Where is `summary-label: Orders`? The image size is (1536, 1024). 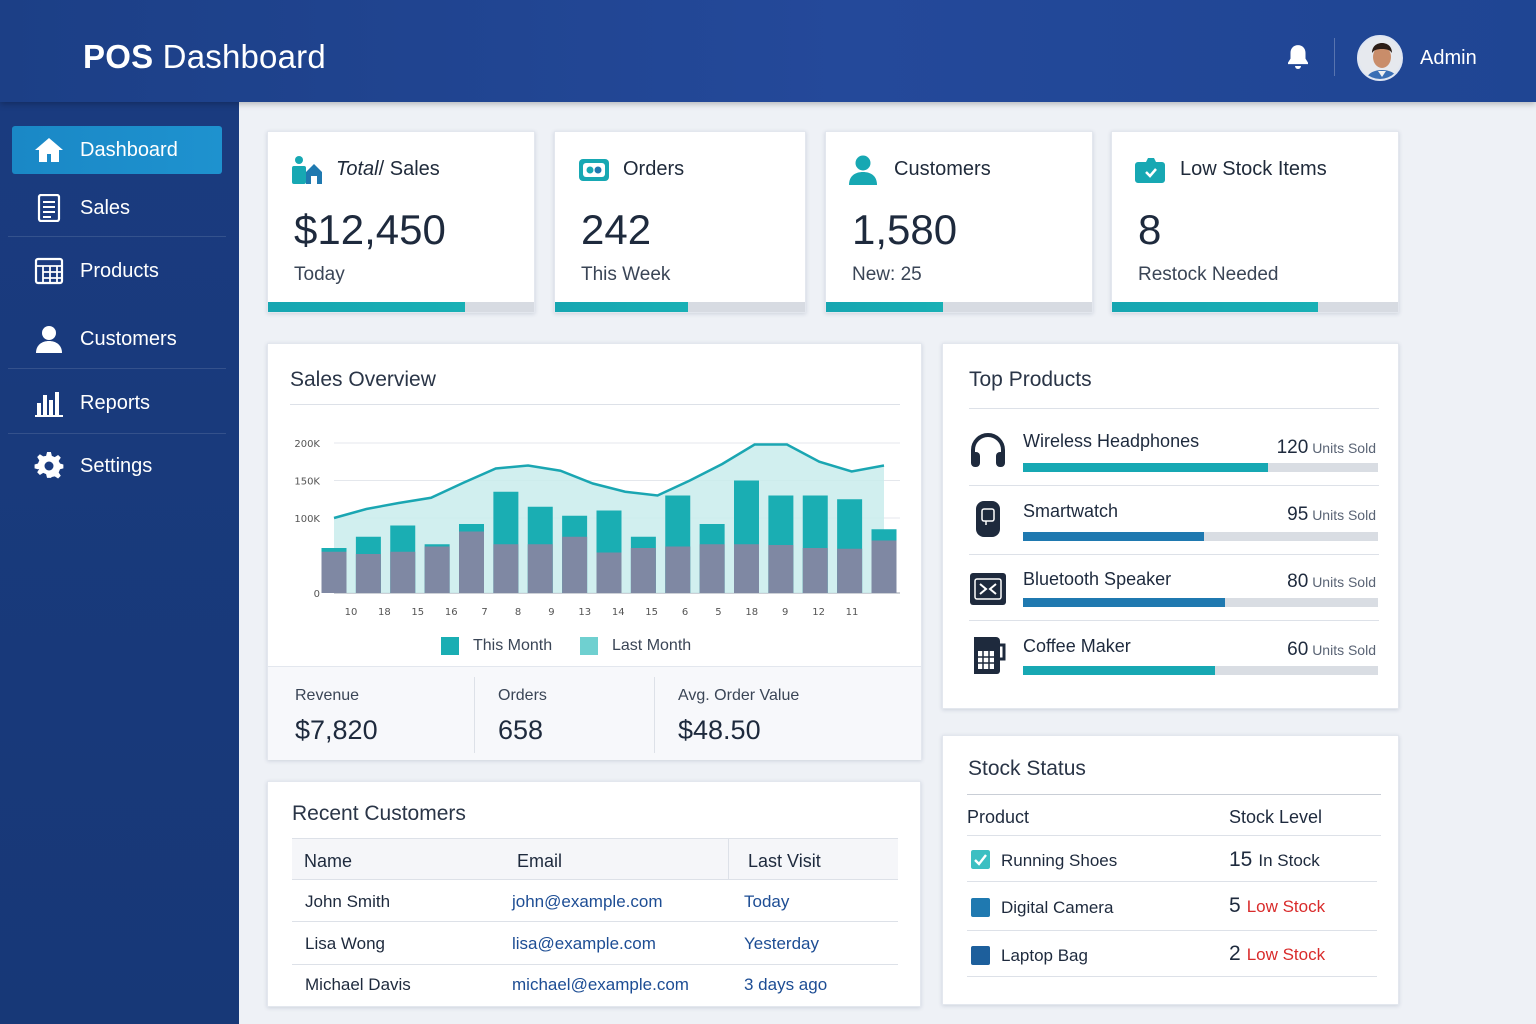
summary-label: Orders is located at coordinates (522, 695).